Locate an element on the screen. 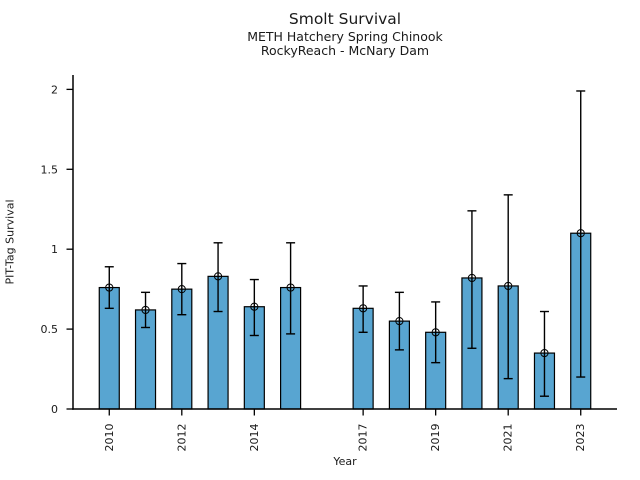  x-tick-label-2021: 2021 is located at coordinates (508, 438).